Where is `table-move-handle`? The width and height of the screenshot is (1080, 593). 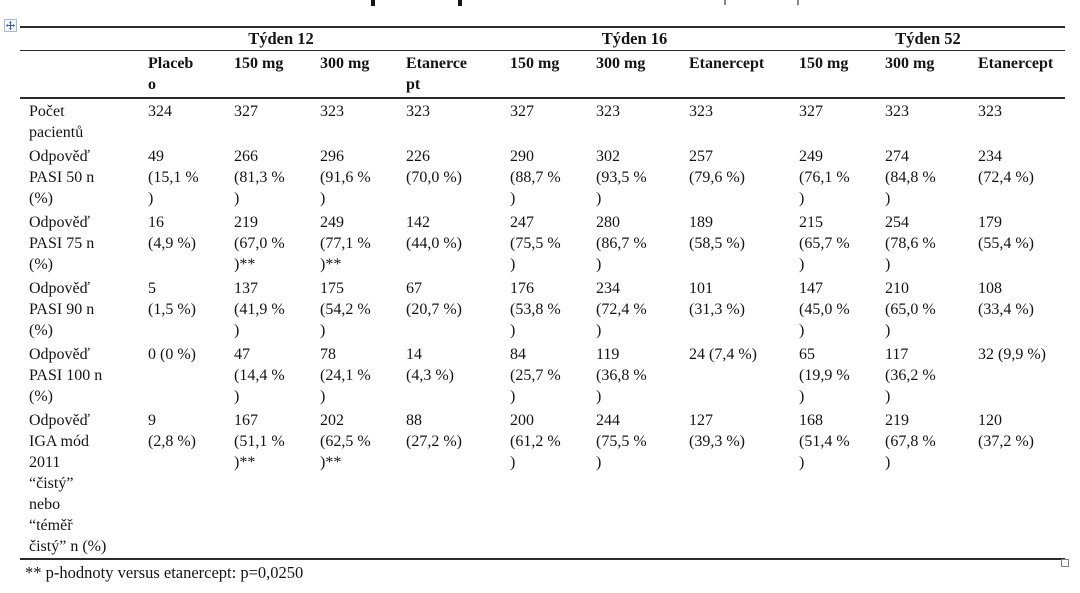 table-move-handle is located at coordinates (10, 25).